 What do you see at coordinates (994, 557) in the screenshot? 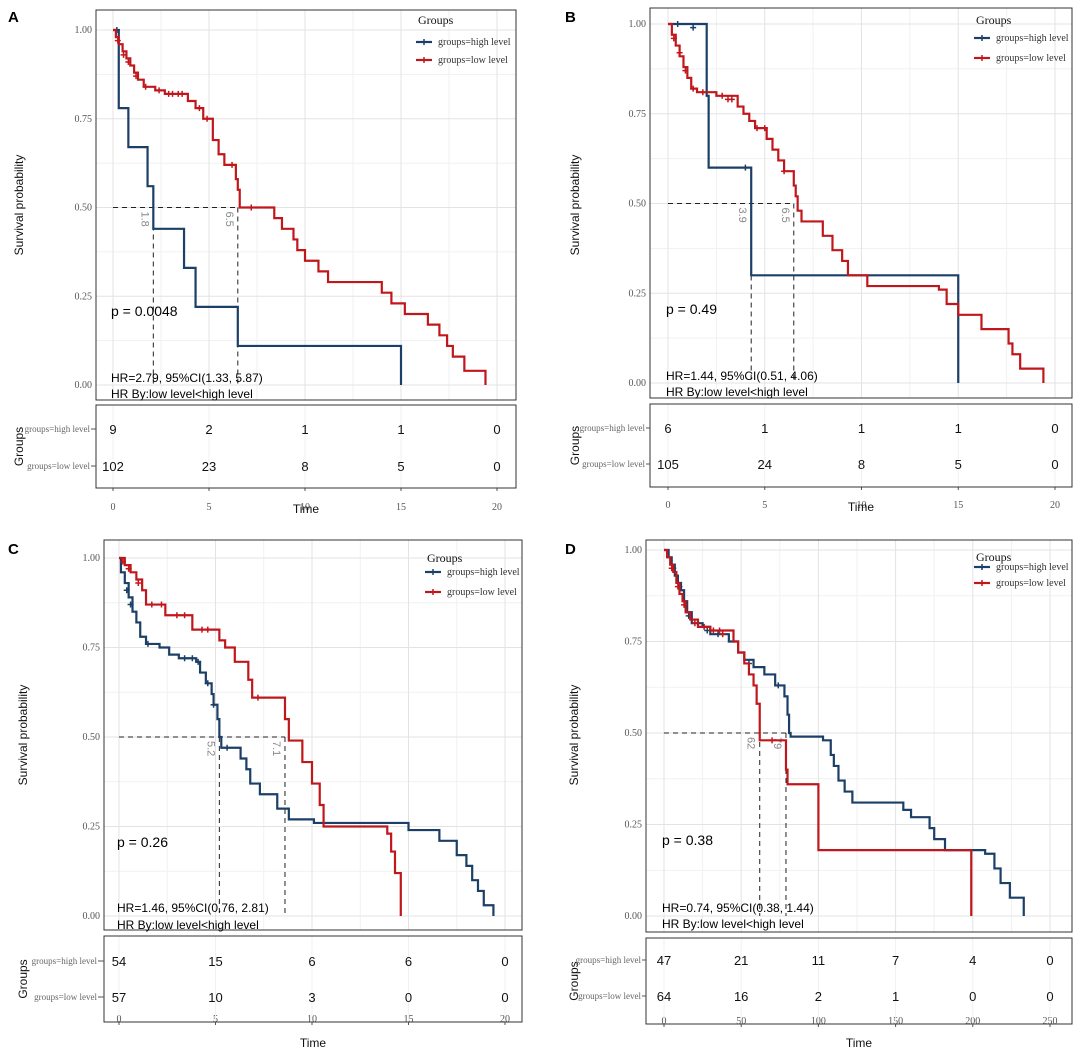
I see `legend-title: Groups` at bounding box center [994, 557].